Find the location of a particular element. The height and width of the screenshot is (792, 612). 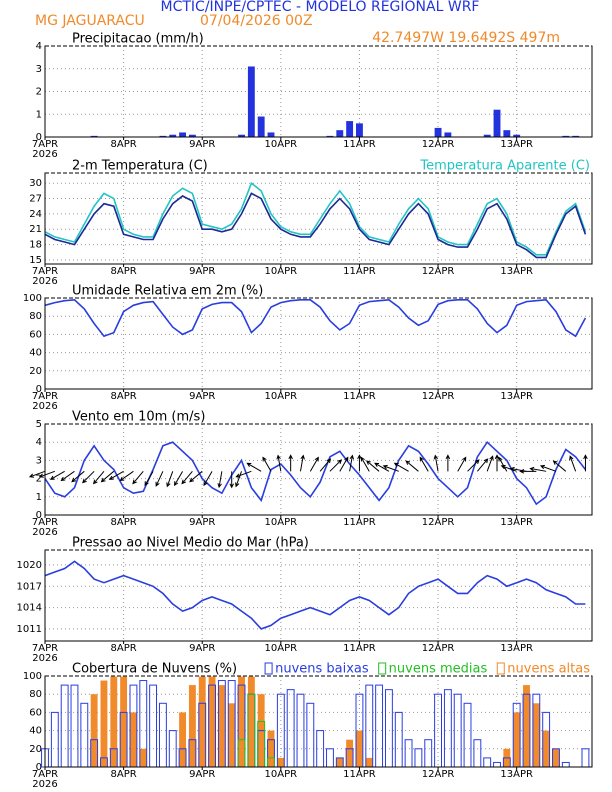

y-tick-label: 0 is located at coordinates (39, 767).